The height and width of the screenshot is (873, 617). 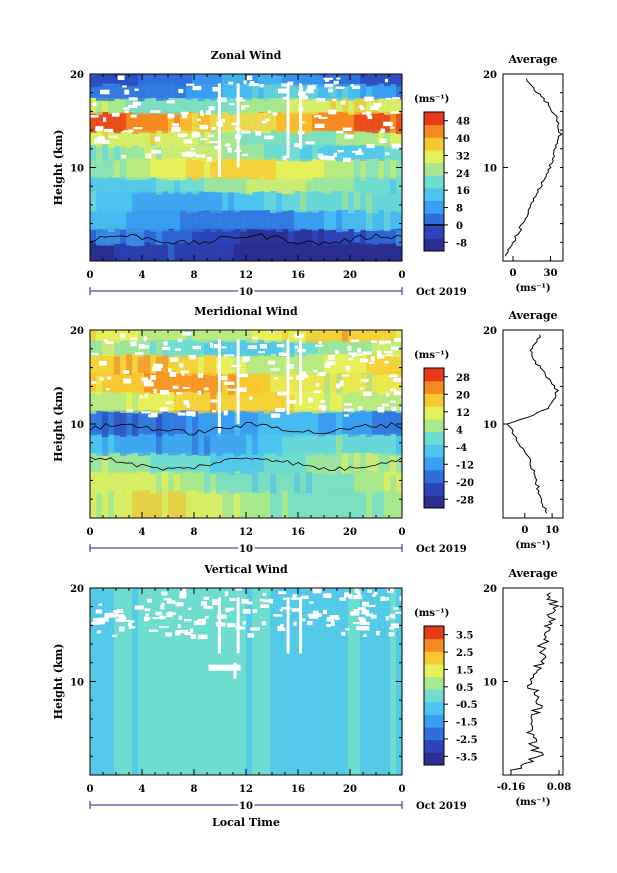 What do you see at coordinates (533, 681) in the screenshot?
I see `average-frame` at bounding box center [533, 681].